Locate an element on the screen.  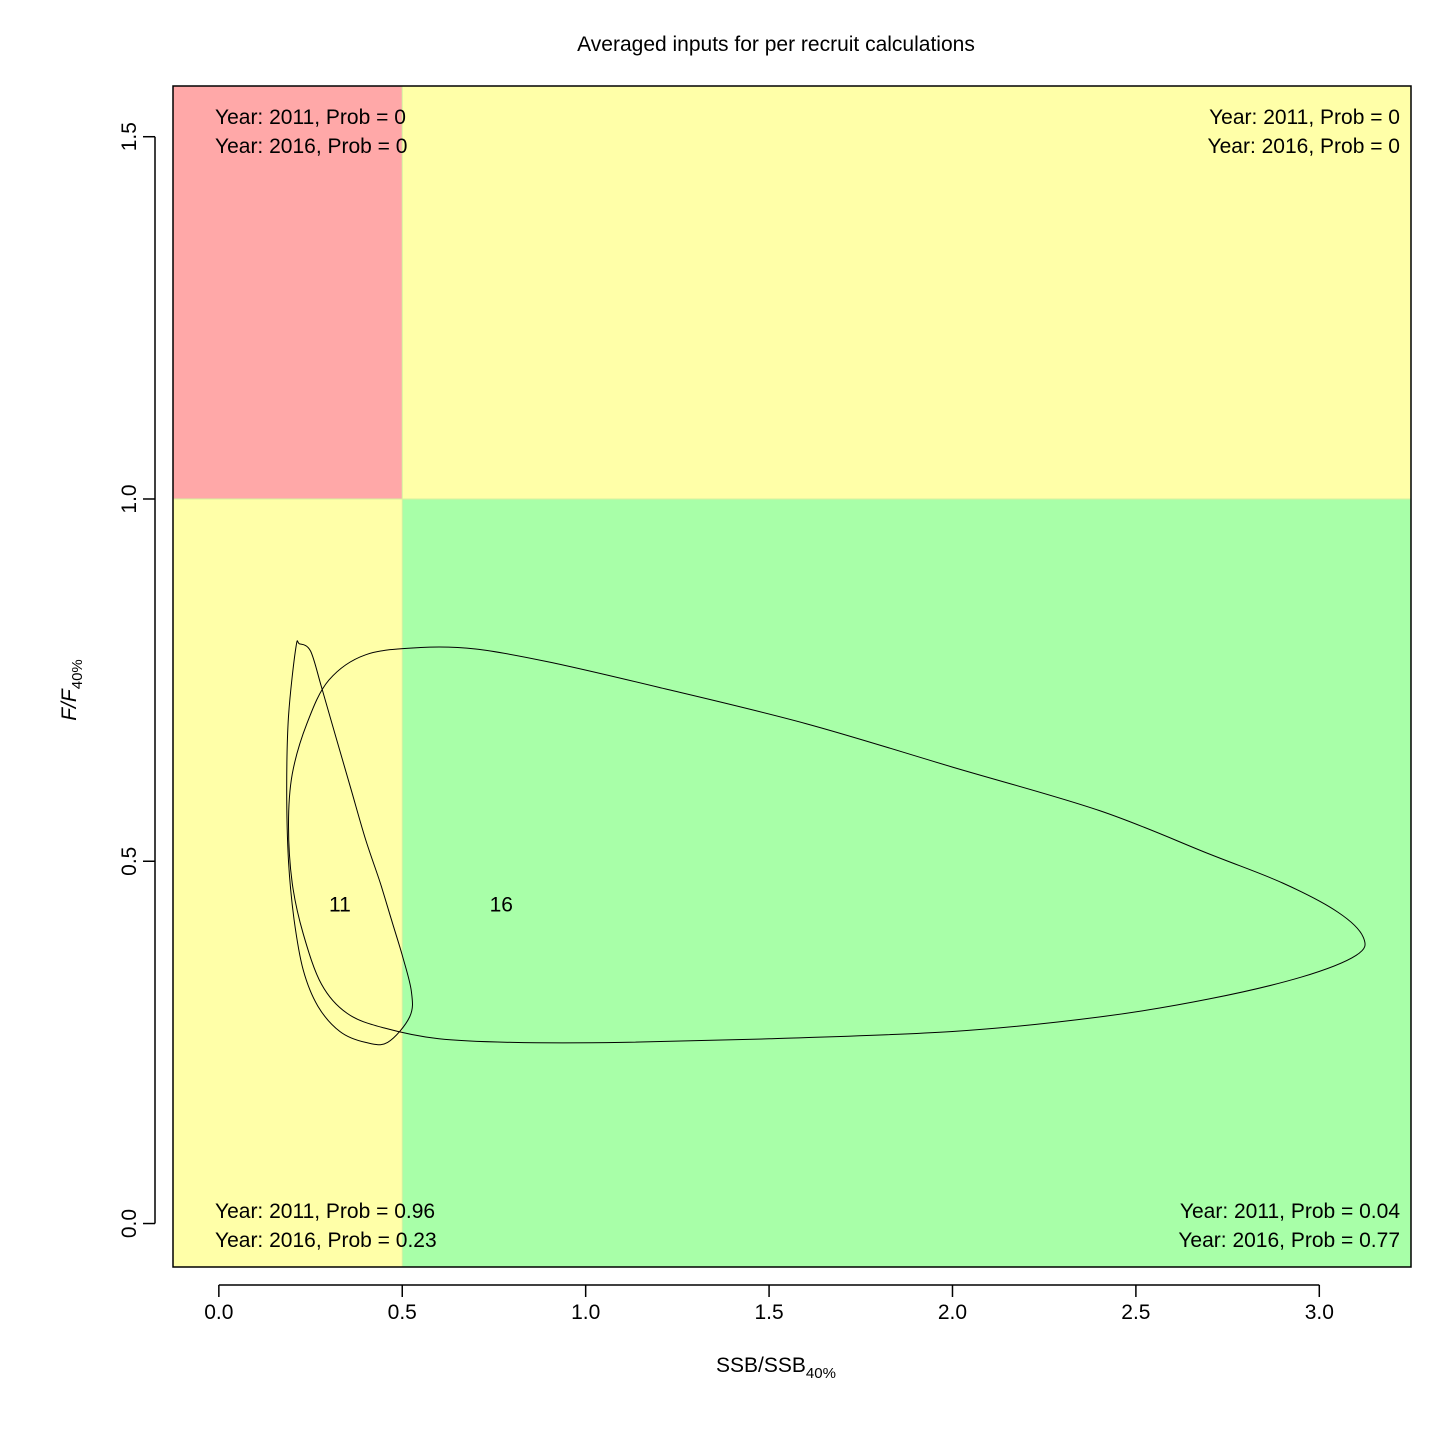
x-axis-label: SSB/SSB40% is located at coordinates (776, 1368).